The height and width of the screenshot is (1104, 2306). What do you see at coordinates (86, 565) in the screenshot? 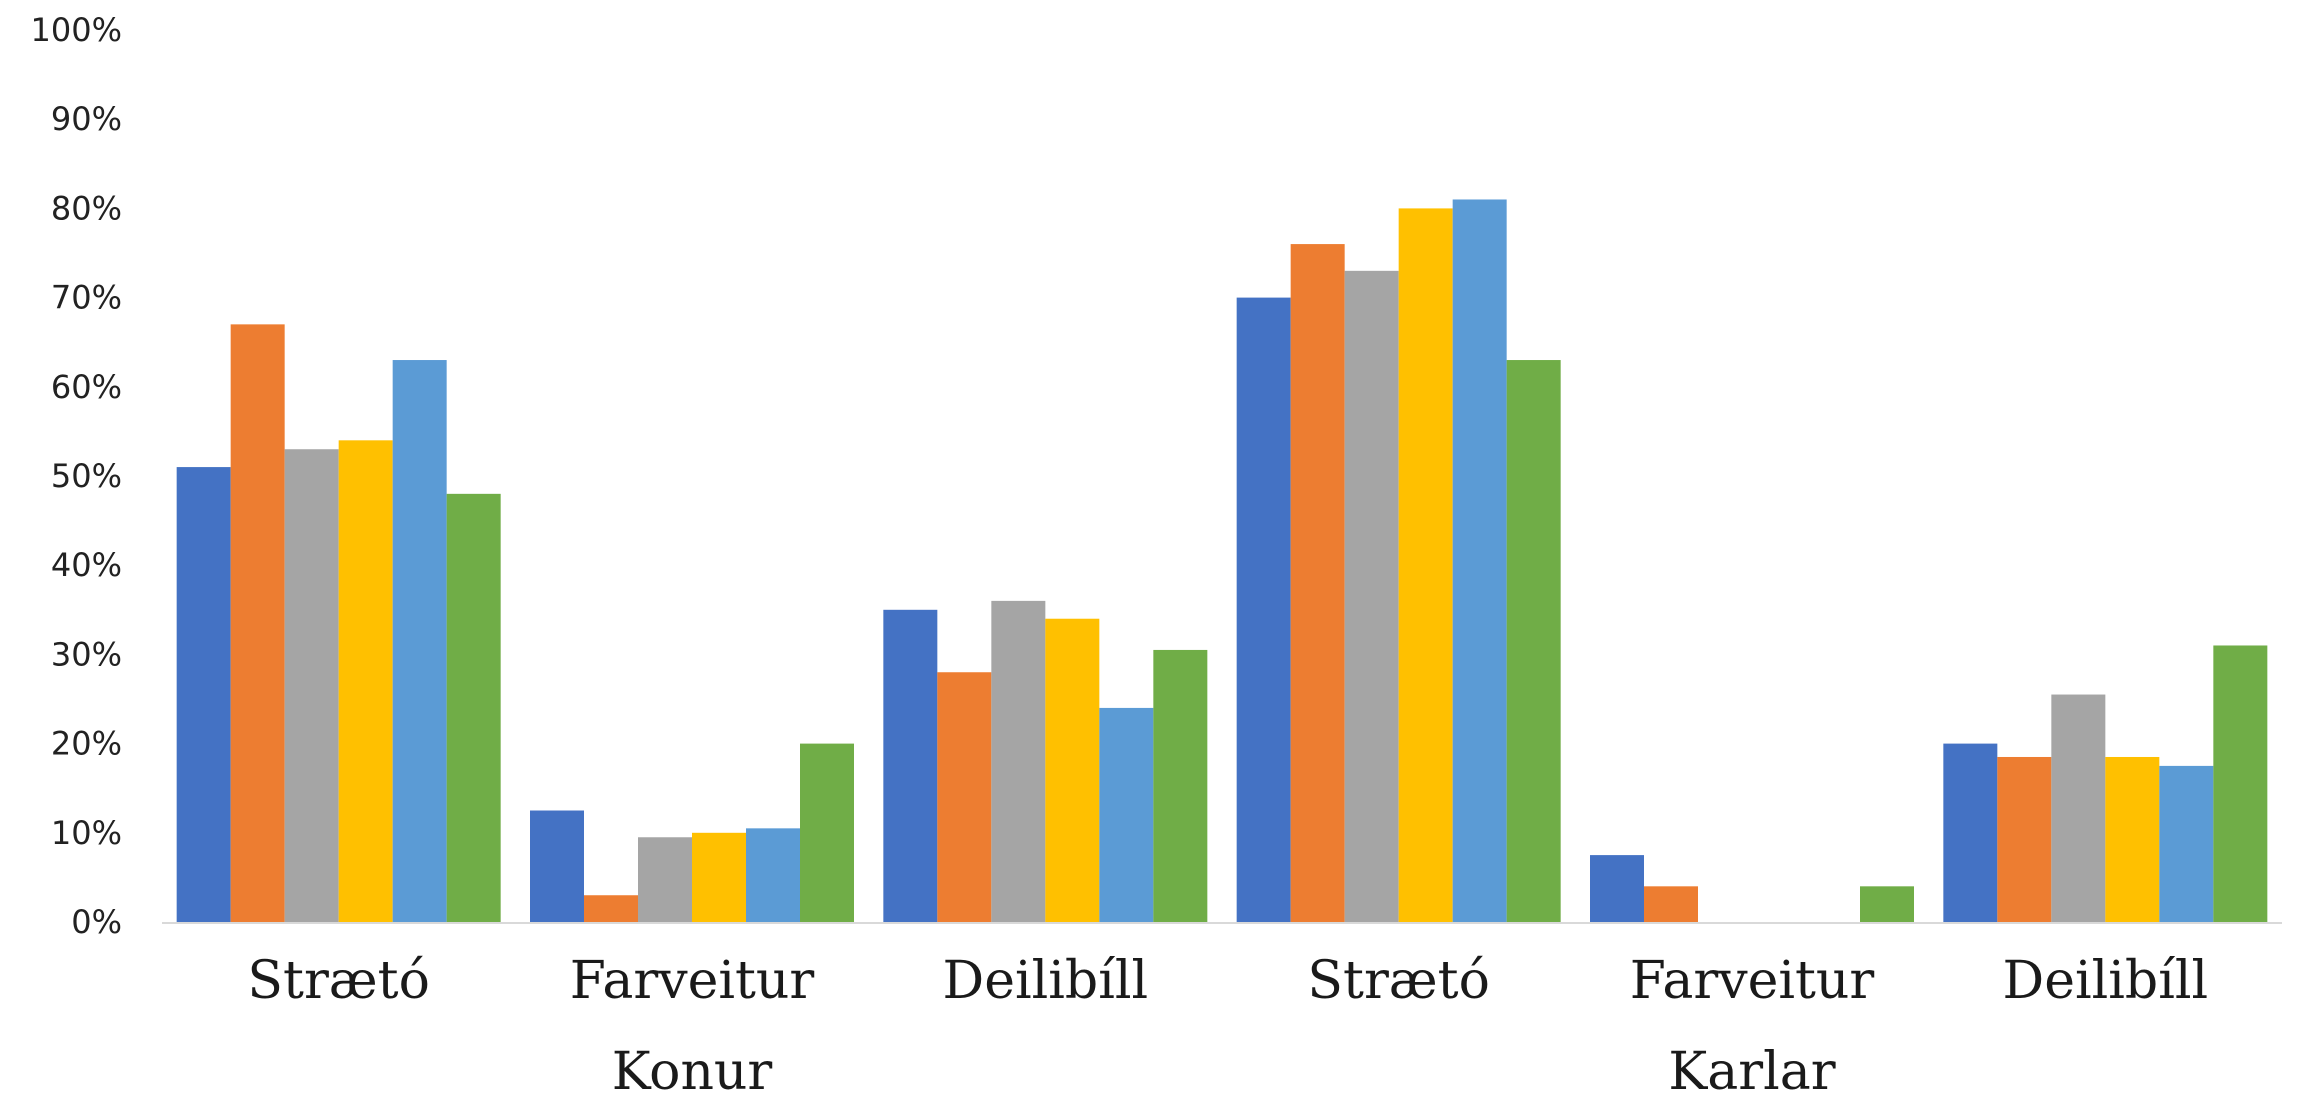
I see `y-tick-label: 40%` at bounding box center [86, 565].